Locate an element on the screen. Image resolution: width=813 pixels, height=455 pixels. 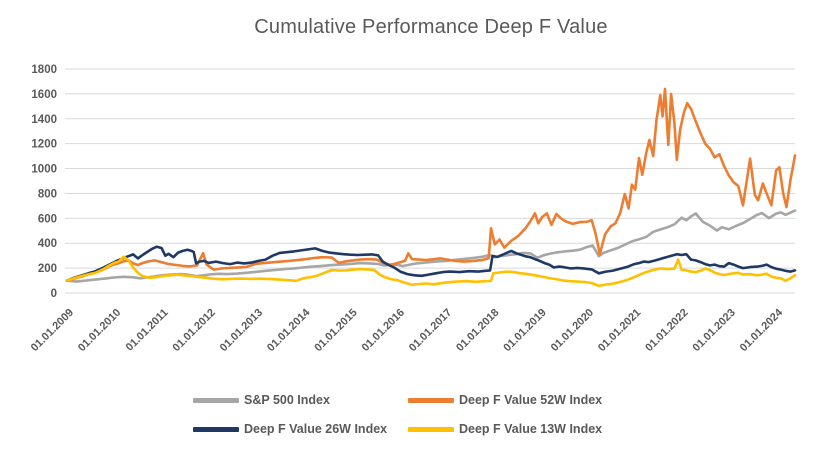
x-tick-label: 01.01.2009 is located at coordinates (52, 330).